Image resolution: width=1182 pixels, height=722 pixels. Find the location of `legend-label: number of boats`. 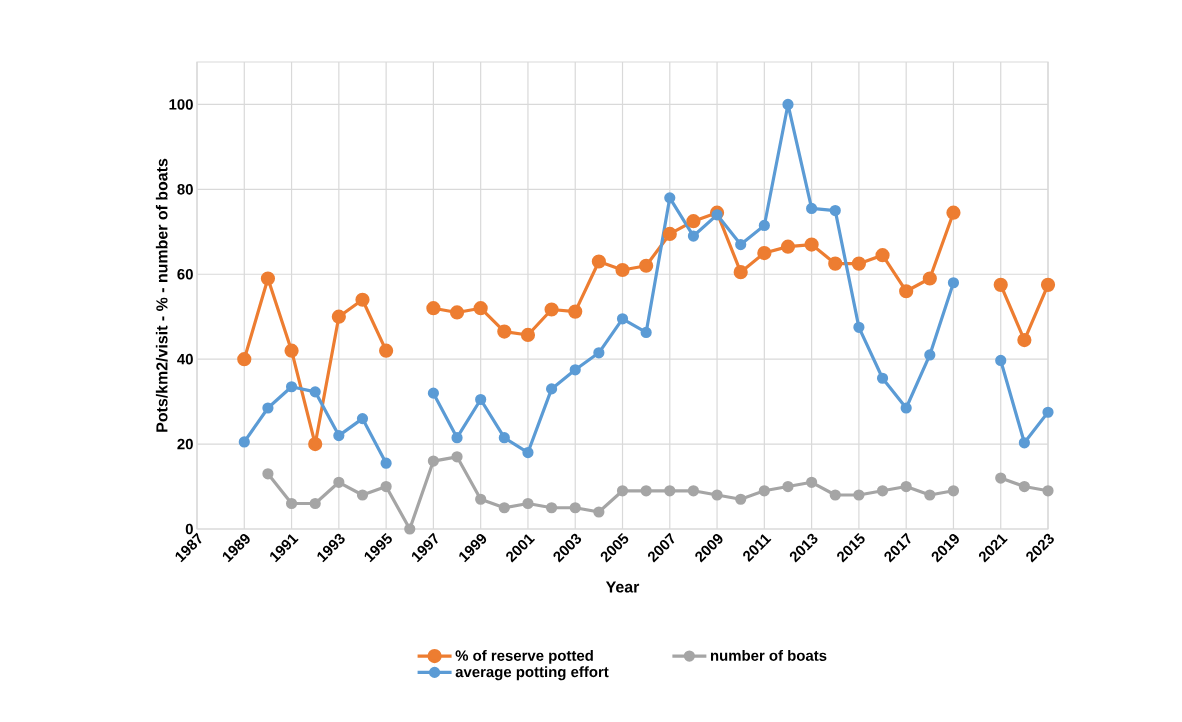

legend-label: number of boats is located at coordinates (768, 655).